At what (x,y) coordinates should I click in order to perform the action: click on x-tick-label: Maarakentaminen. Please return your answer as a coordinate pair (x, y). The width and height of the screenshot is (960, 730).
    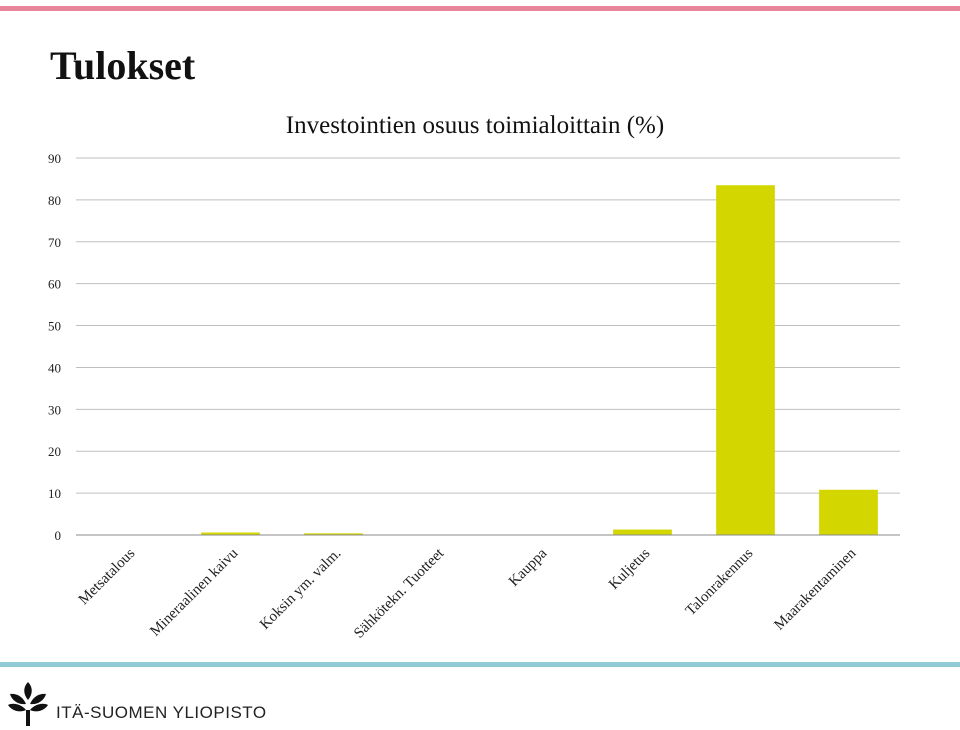
    Looking at the image, I should click on (815, 589).